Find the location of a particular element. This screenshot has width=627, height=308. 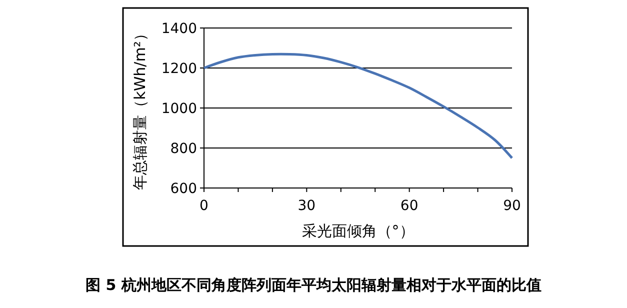

x-tick-label: 0 is located at coordinates (204, 206).